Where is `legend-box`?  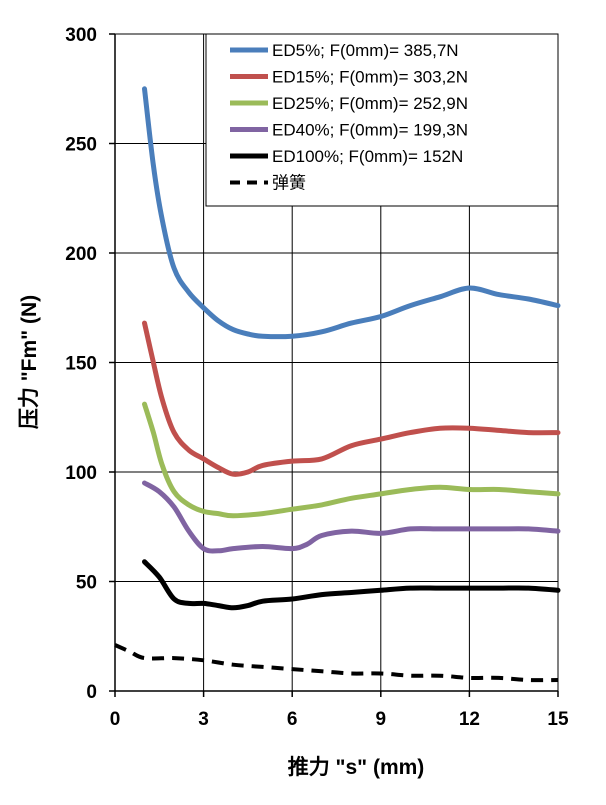
legend-box is located at coordinates (382, 120).